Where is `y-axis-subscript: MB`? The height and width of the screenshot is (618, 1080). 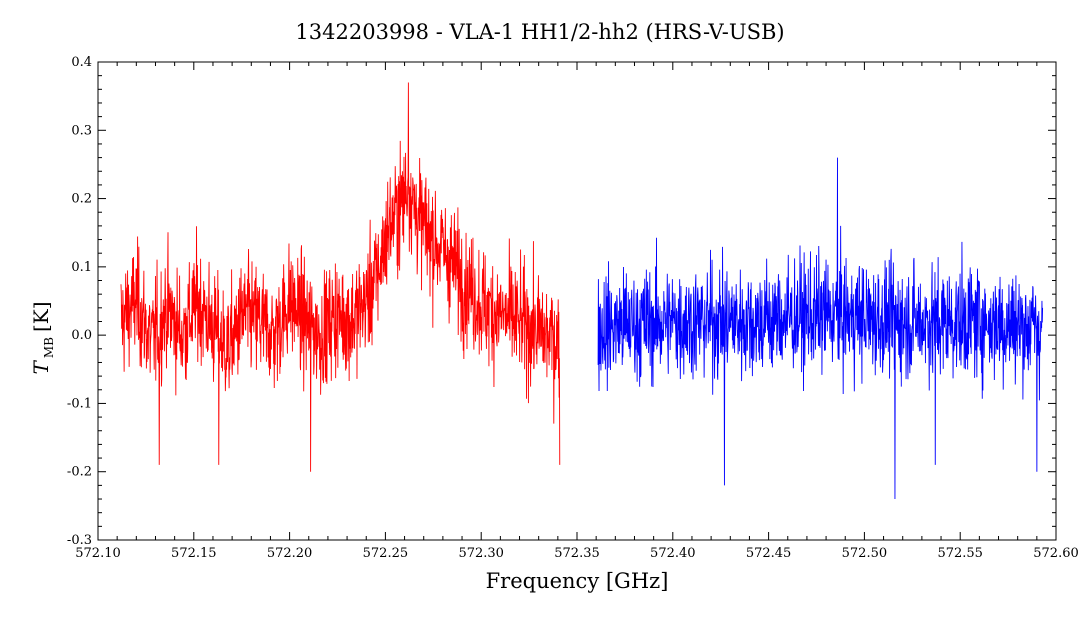 y-axis-subscript: MB is located at coordinates (49, 347).